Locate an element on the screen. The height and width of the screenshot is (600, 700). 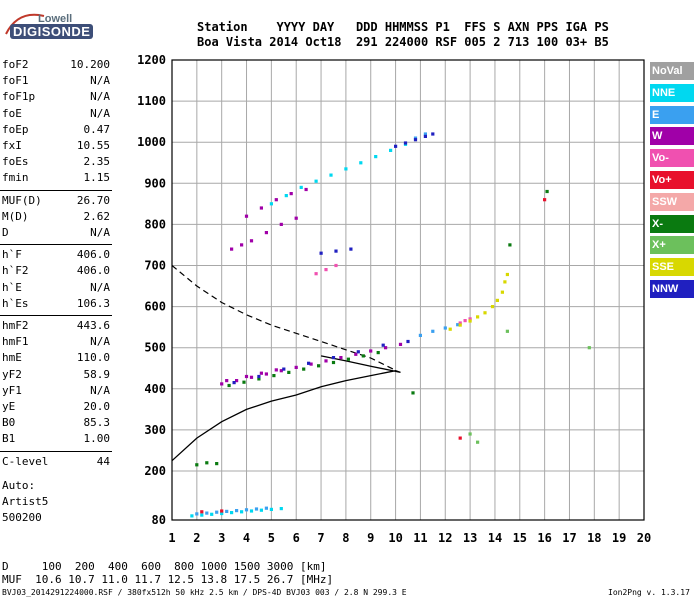
param-key: hmF2 is located at coordinates (15, 325).